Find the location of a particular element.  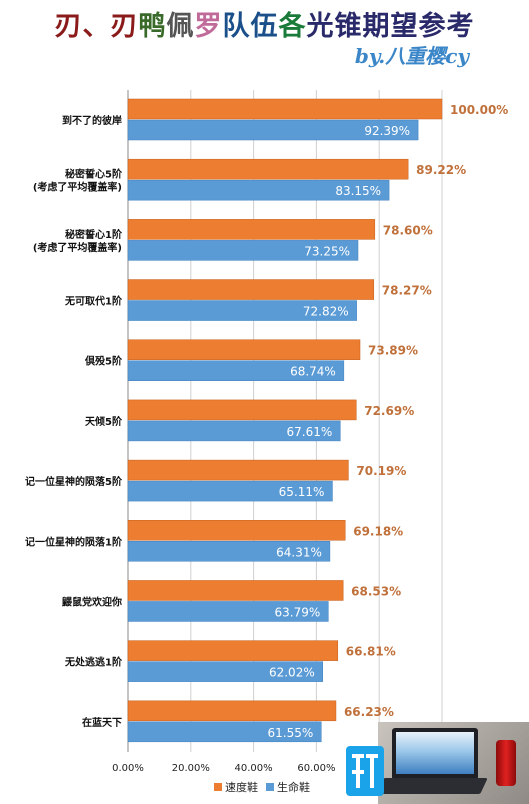

title-part-2: 佩 is located at coordinates (180, 26).